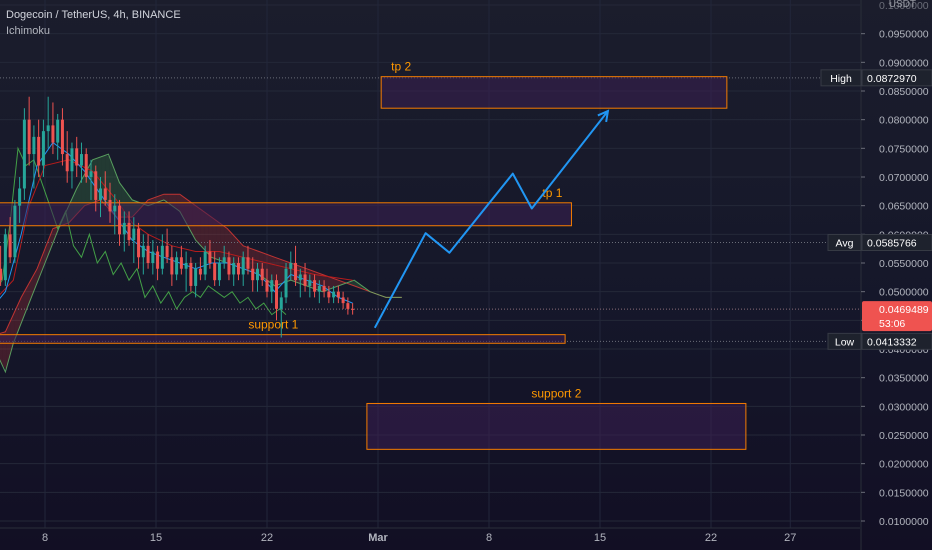  I want to click on kijun-sen-line, so click(176, 227).